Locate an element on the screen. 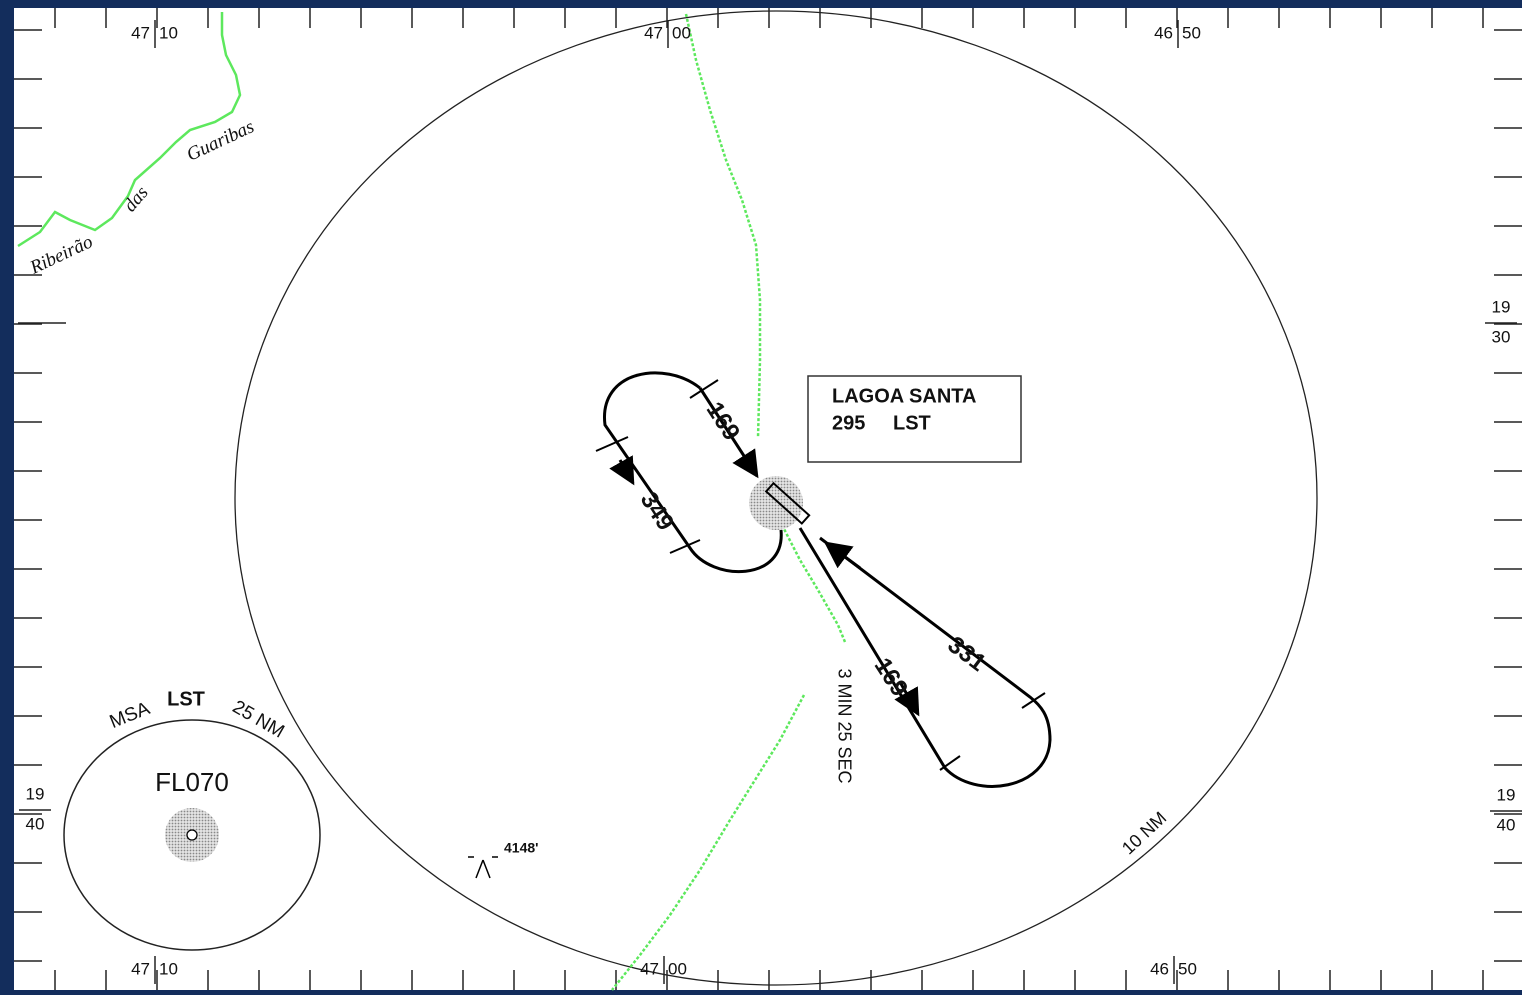 The width and height of the screenshot is (1522, 995). spot-elevation-symbol is located at coordinates (483, 867).